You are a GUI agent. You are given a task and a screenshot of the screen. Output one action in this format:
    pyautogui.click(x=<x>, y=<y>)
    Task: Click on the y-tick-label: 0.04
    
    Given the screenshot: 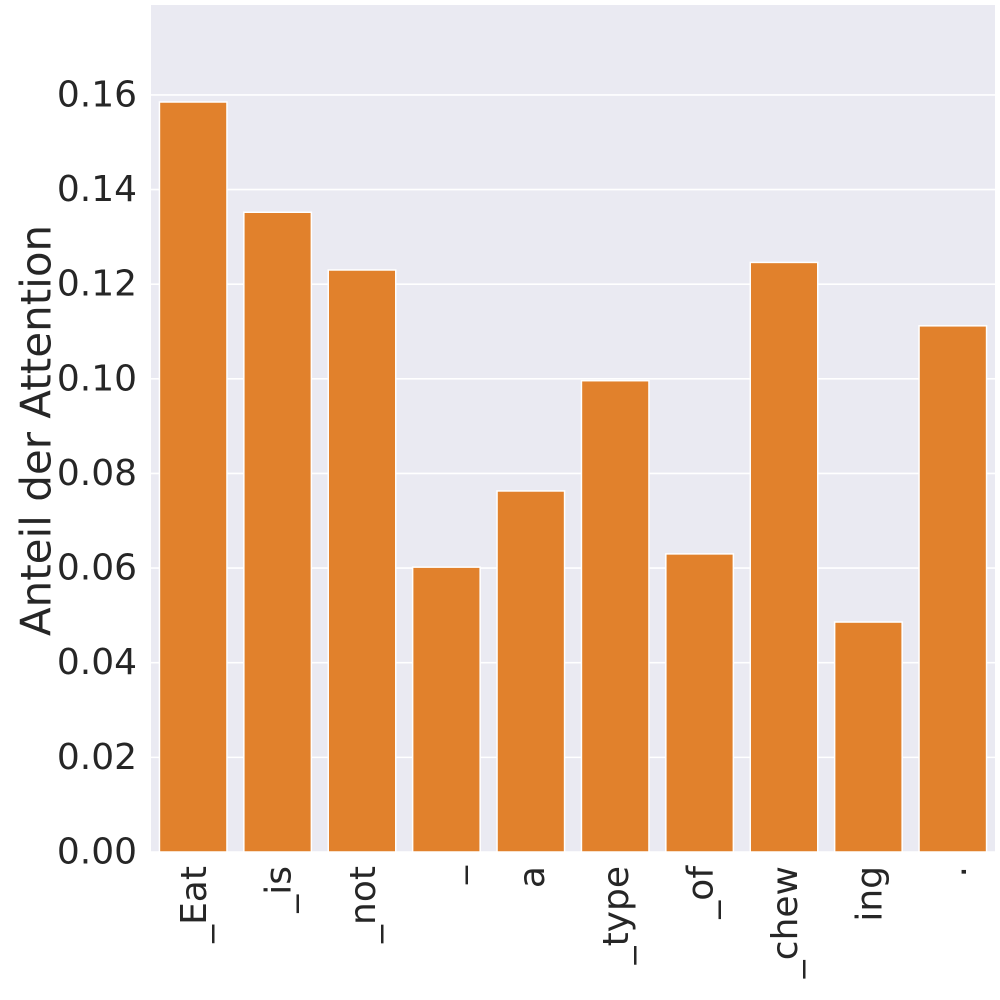 What is the action you would take?
    pyautogui.click(x=97, y=662)
    